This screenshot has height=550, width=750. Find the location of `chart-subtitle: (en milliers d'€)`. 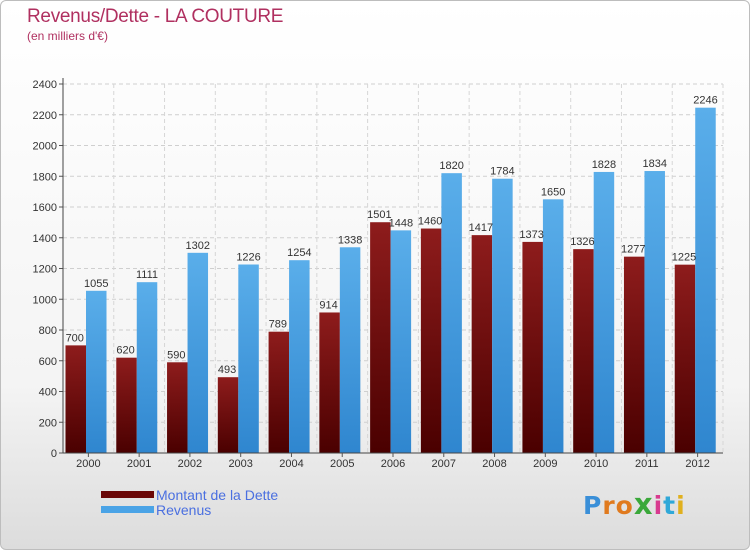

chart-subtitle: (en milliers d'€) is located at coordinates (67, 36).